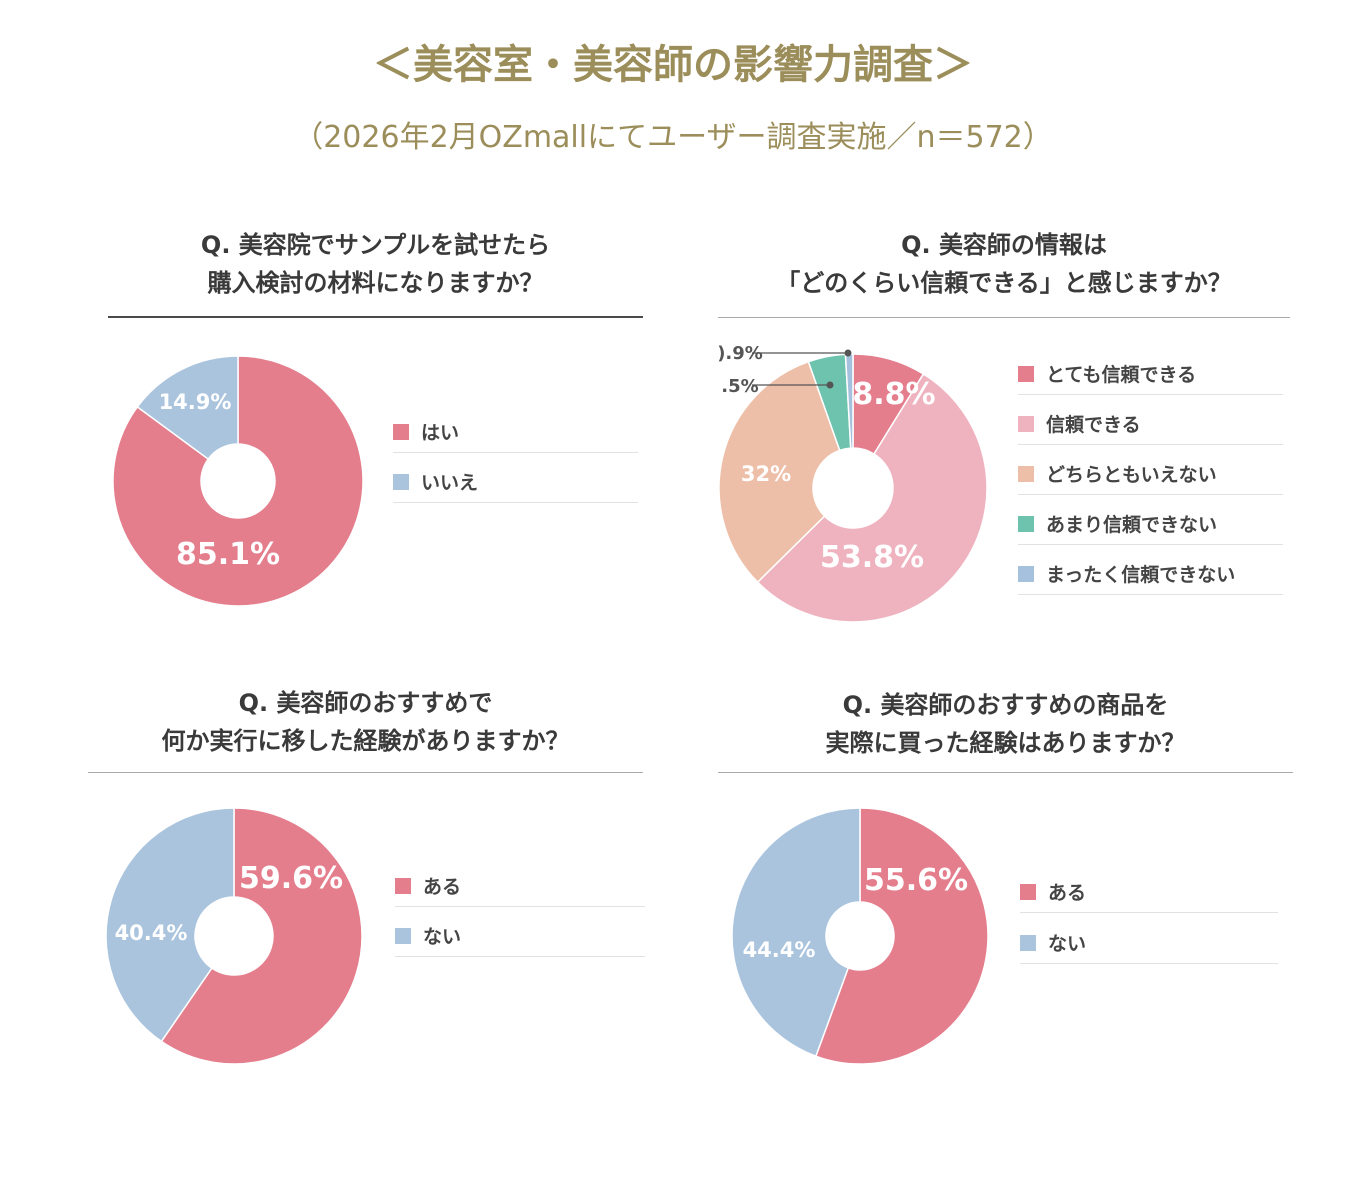 The height and width of the screenshot is (1200, 1346). Describe the element at coordinates (1004, 264) in the screenshot. I see `chart2-question: Q. 美容師の情報は 「どのくらい信頼できる」と感じますか？` at that location.